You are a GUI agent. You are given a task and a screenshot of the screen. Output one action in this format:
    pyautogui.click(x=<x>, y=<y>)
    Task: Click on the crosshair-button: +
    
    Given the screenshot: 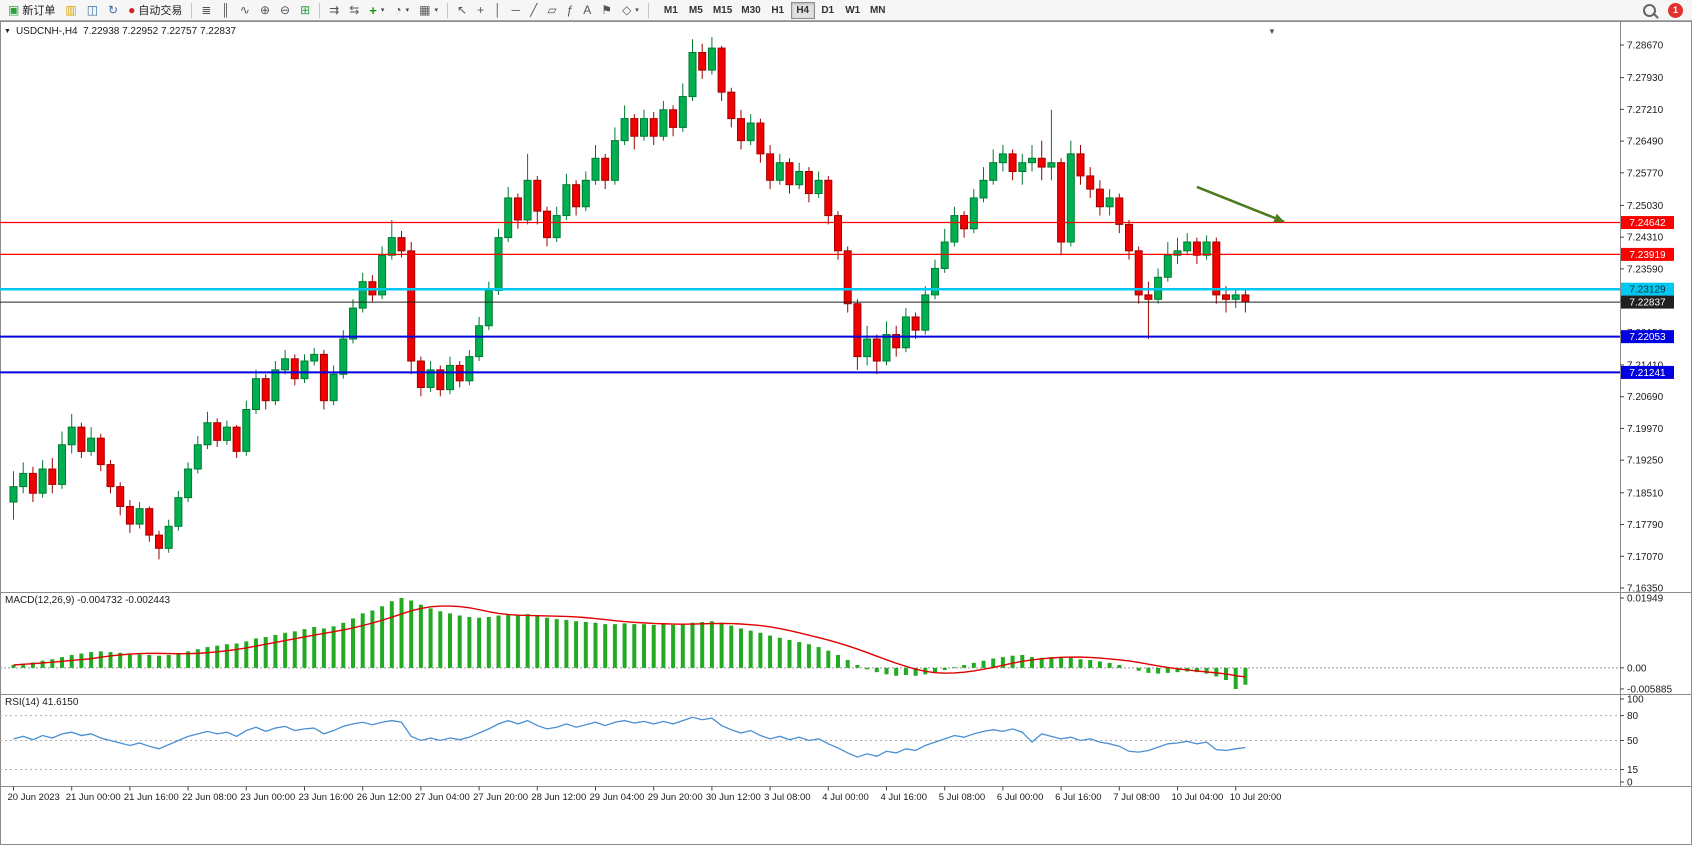 What is the action you would take?
    pyautogui.click(x=480, y=10)
    